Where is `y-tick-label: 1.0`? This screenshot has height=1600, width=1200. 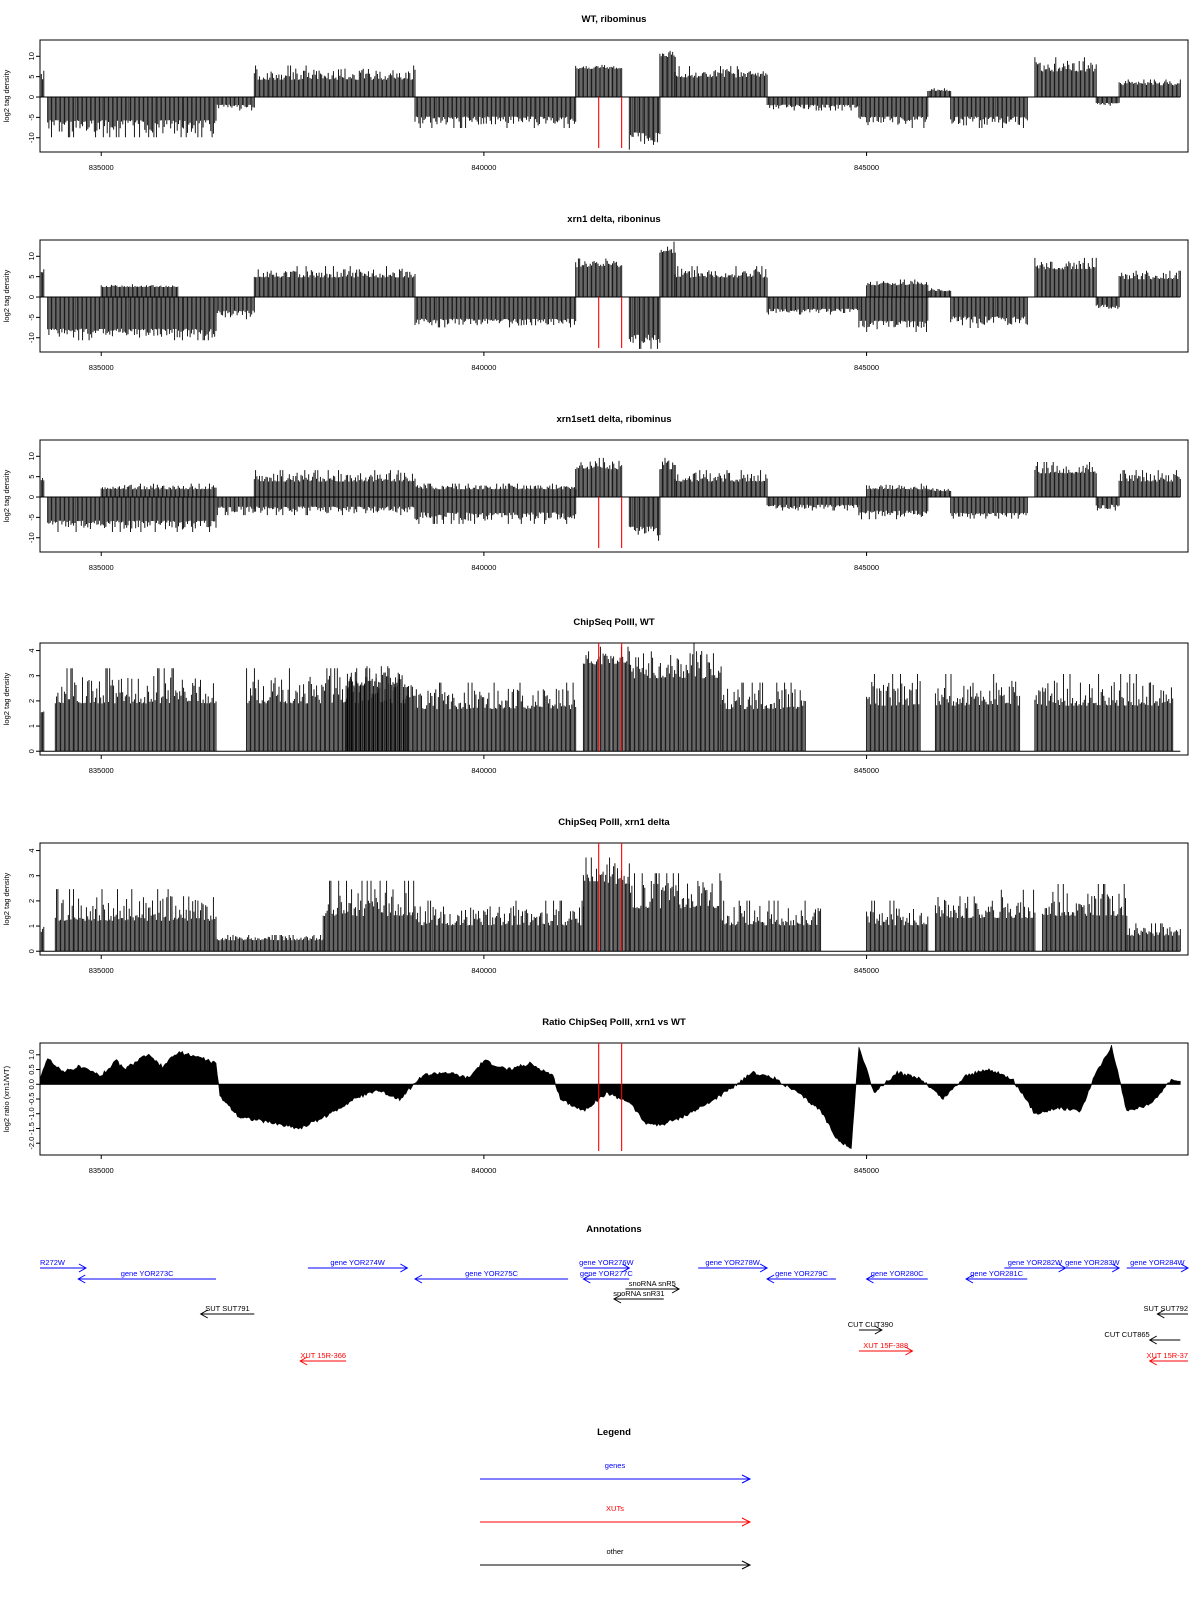
y-tick-label: 1.0 is located at coordinates (31, 1055).